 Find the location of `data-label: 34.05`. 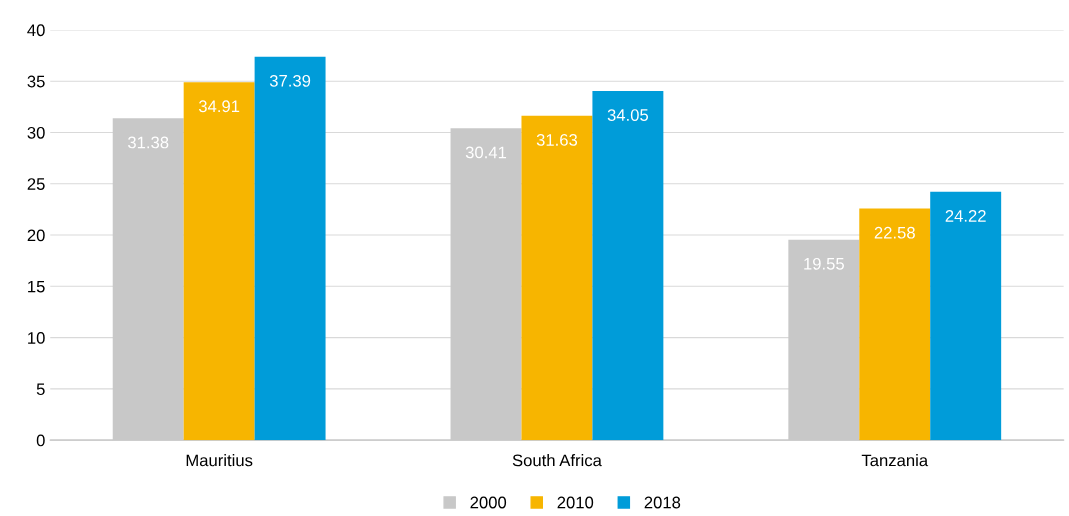

data-label: 34.05 is located at coordinates (628, 115).